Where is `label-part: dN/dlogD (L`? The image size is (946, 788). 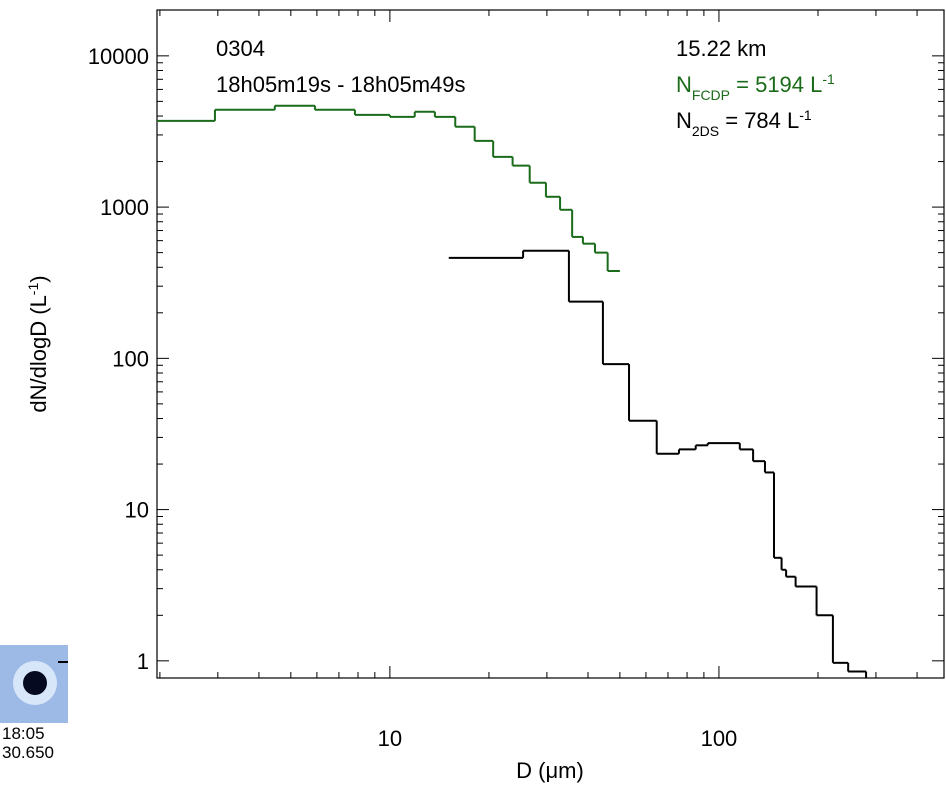 label-part: dN/dlogD (L is located at coordinates (38, 353).